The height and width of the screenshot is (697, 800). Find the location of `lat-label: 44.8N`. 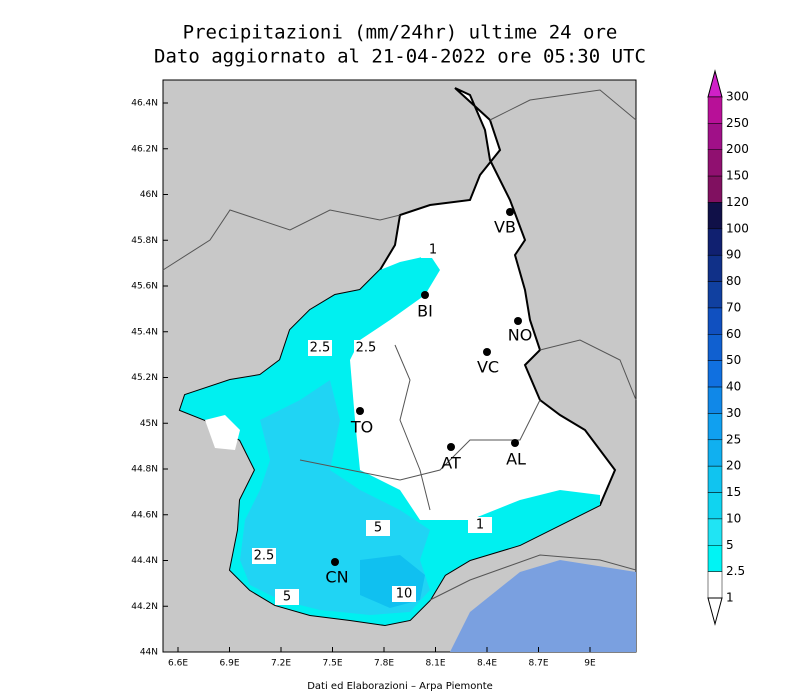

lat-label: 44.8N is located at coordinates (144, 470).